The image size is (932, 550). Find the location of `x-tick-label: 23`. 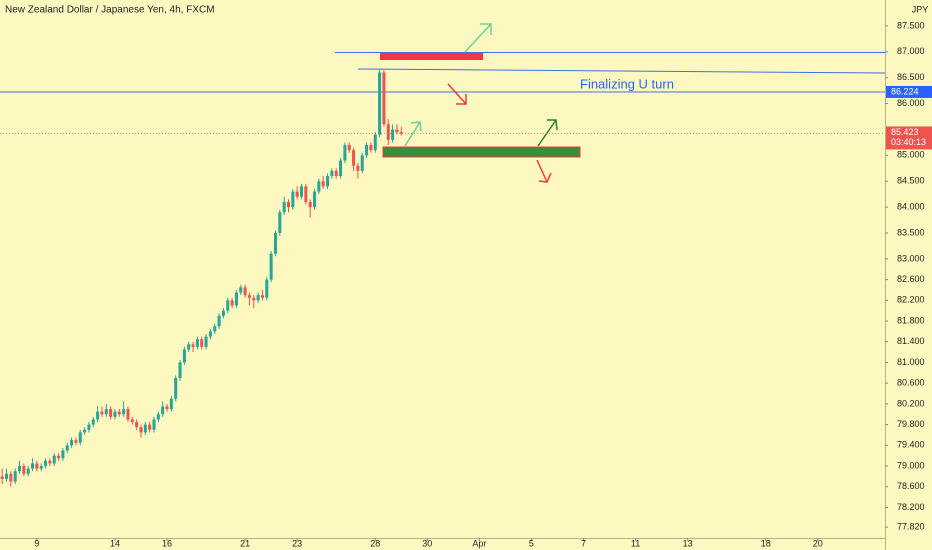

x-tick-label: 23 is located at coordinates (297, 543).